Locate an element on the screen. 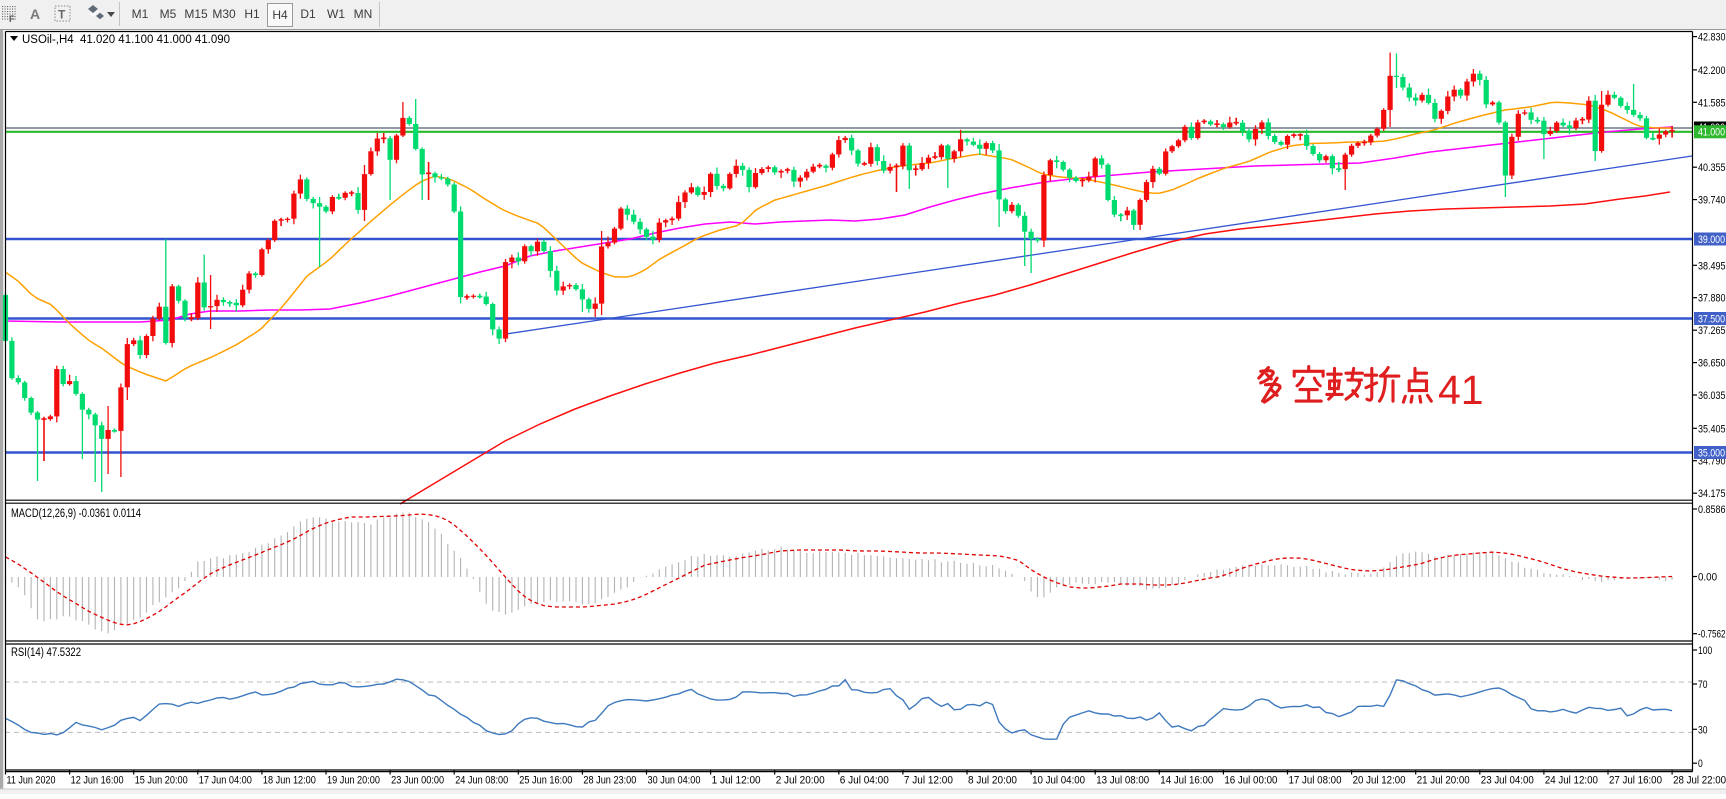  svg-text: 17 Jun 04:00 is located at coordinates (225, 781).